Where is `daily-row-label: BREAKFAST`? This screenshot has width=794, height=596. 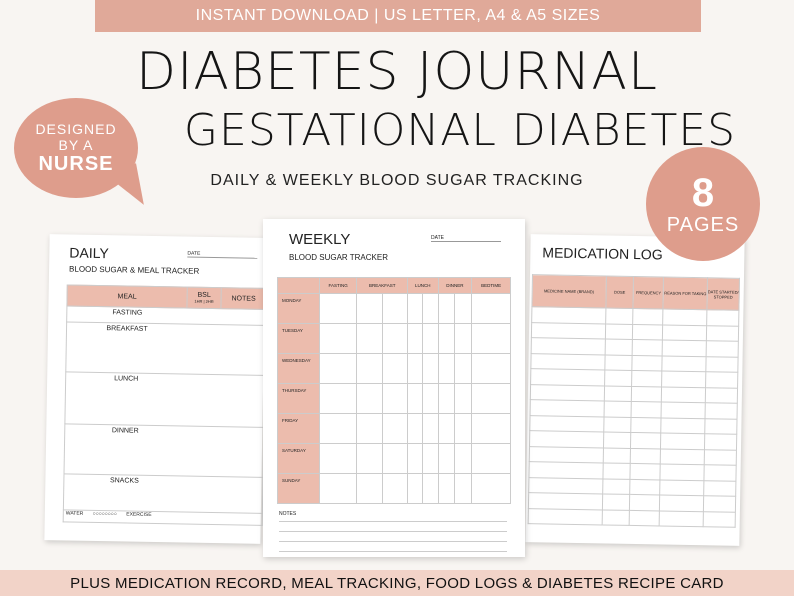 daily-row-label: BREAKFAST is located at coordinates (127, 329).